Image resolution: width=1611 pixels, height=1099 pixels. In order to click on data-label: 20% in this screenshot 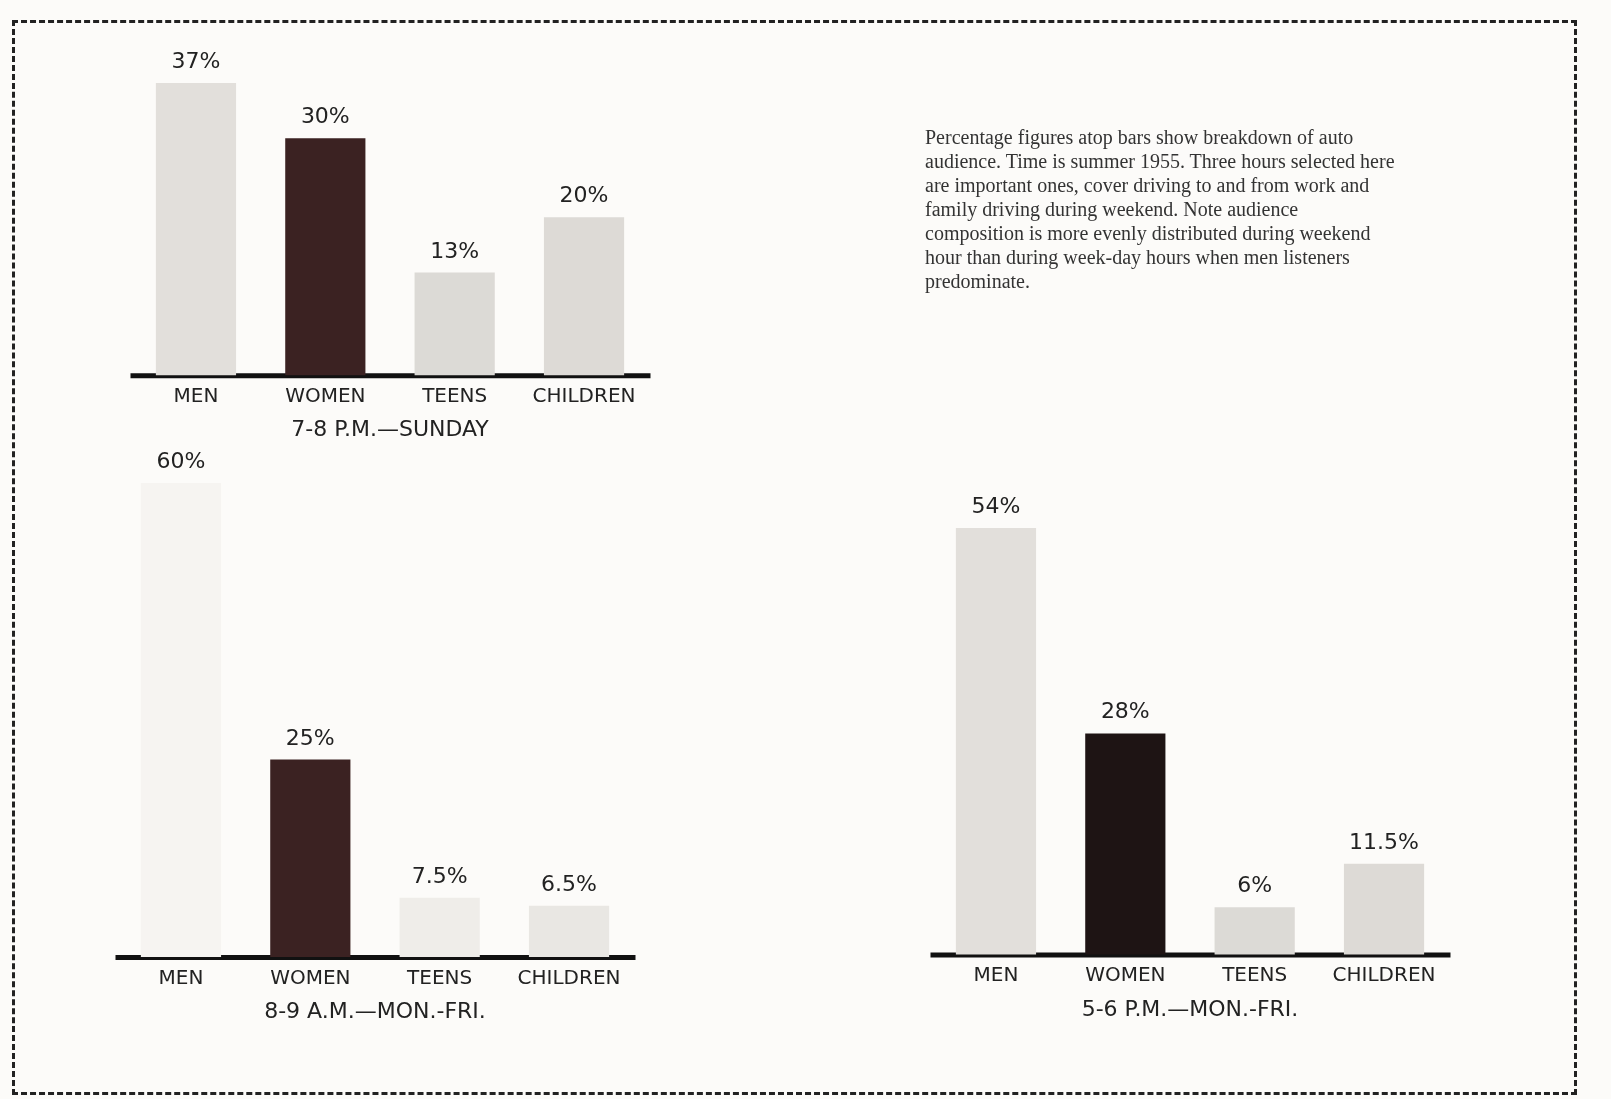, I will do `click(584, 195)`.